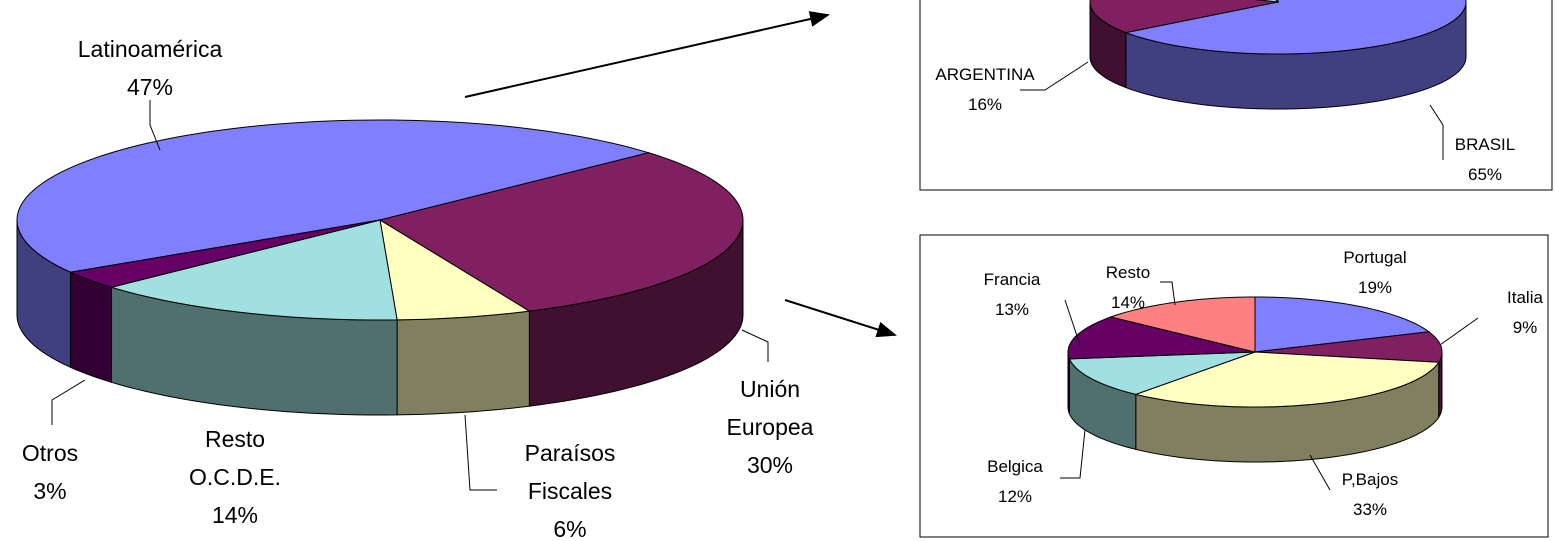 The height and width of the screenshot is (541, 1555). I want to click on category-label: P,Bajos, so click(1370, 479).